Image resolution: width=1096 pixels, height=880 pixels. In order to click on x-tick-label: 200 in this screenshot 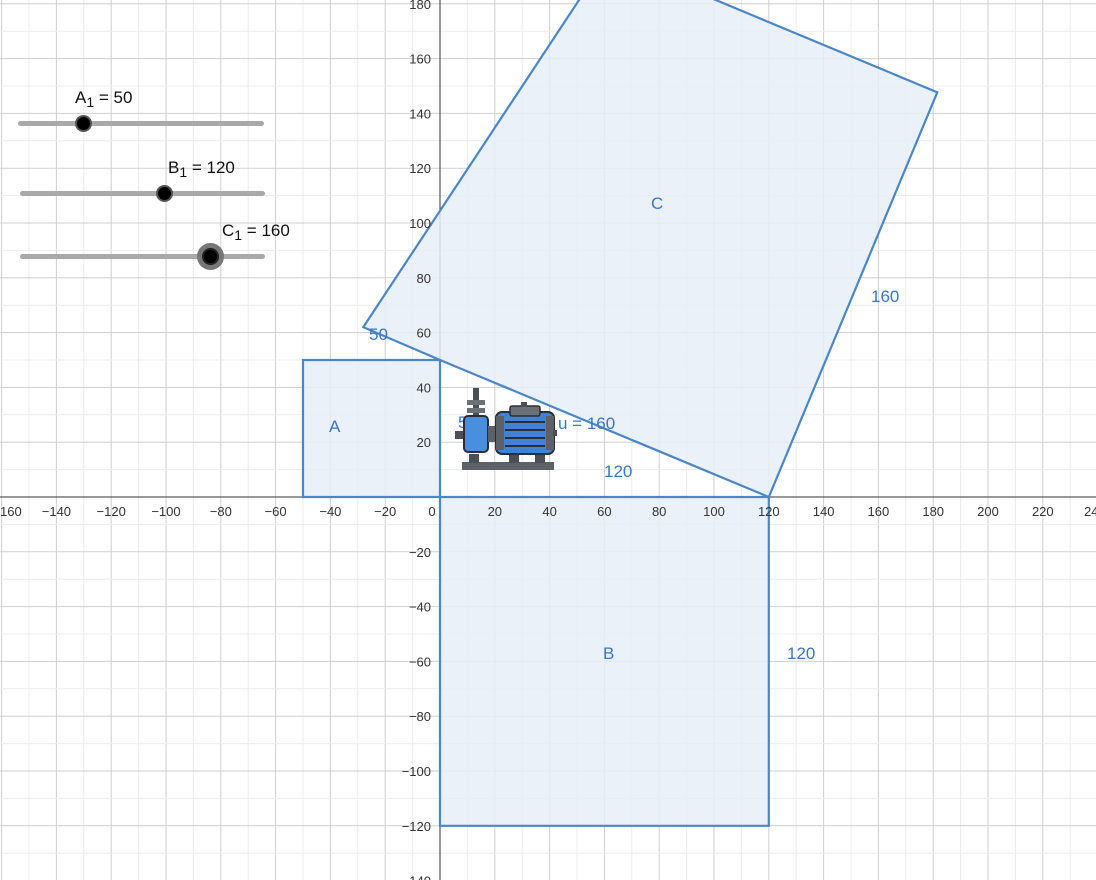, I will do `click(988, 511)`.